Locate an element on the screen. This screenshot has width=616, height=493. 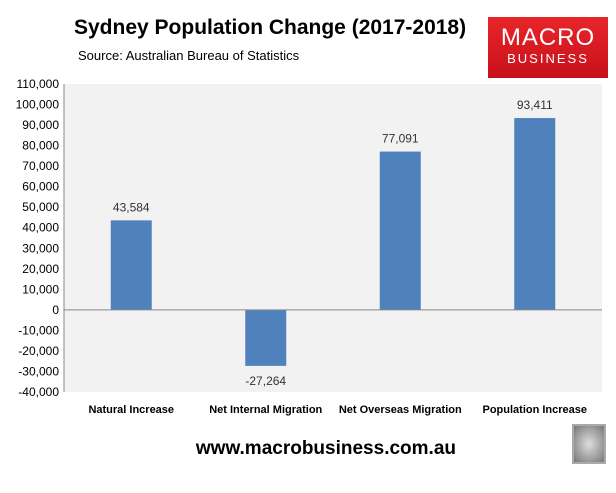
y-tick-label: 20,000 is located at coordinates (40, 269).